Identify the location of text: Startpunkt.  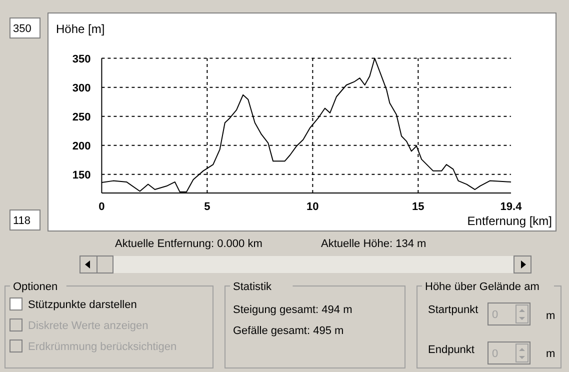
(453, 310).